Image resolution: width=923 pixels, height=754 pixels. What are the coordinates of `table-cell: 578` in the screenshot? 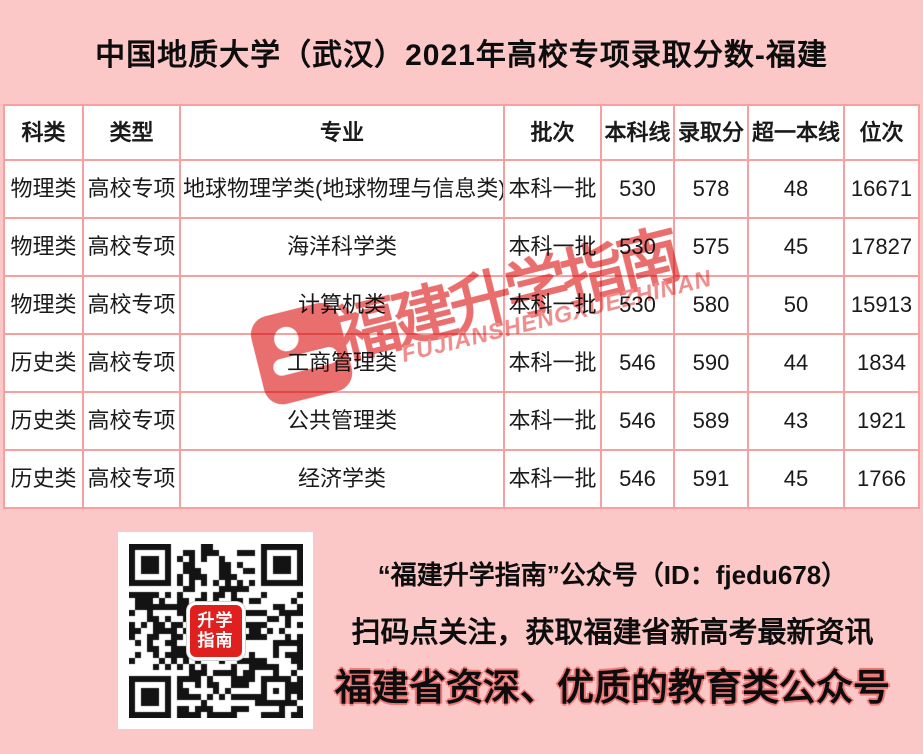 It's located at (711, 189).